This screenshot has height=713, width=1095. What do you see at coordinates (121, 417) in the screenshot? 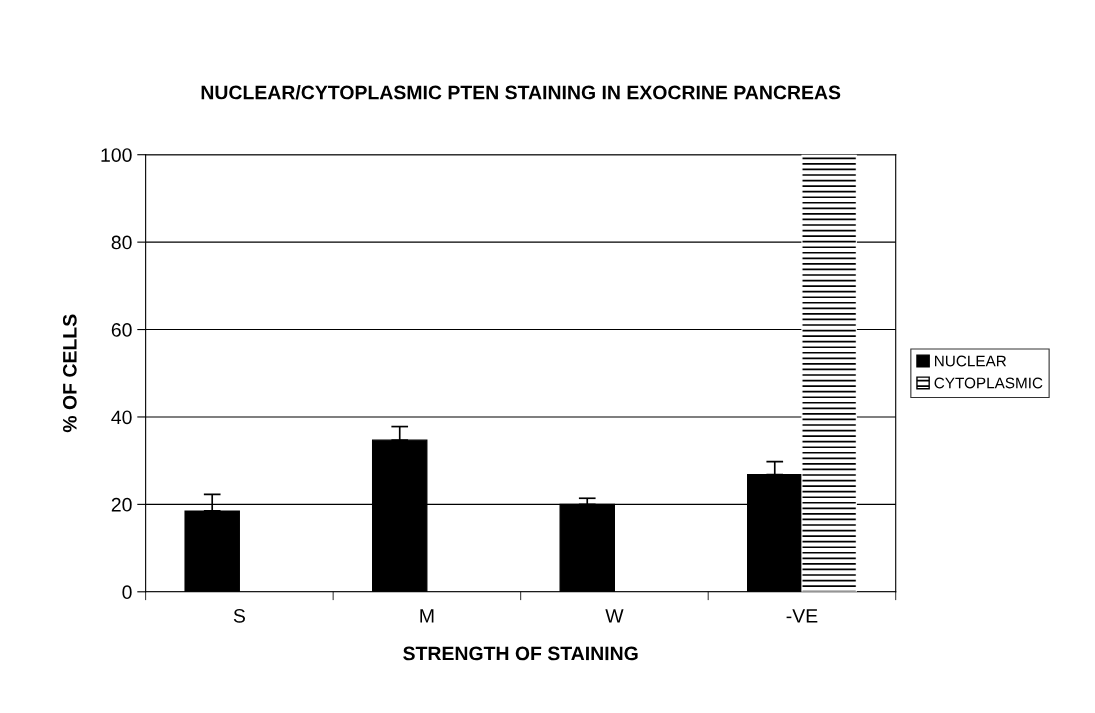
I see `y-tick-label: 40` at bounding box center [121, 417].